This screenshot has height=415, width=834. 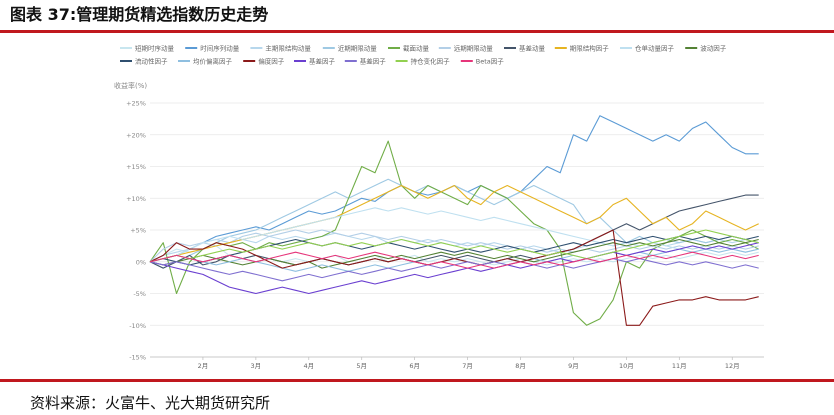 I want to click on legend-label: 截面动量, so click(x=416, y=48).